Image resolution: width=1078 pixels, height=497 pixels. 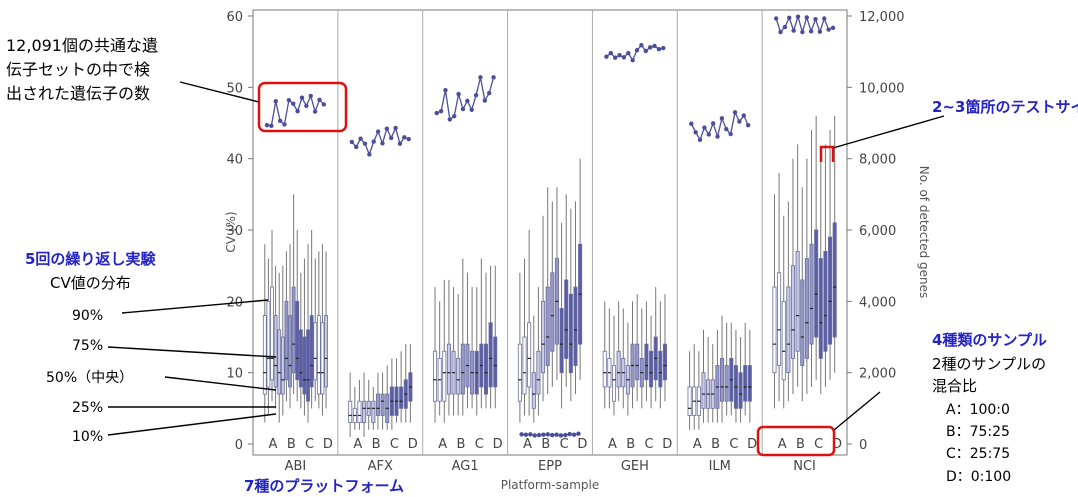 What do you see at coordinates (550, 485) in the screenshot?
I see `x-axis-label: Platform-sample` at bounding box center [550, 485].